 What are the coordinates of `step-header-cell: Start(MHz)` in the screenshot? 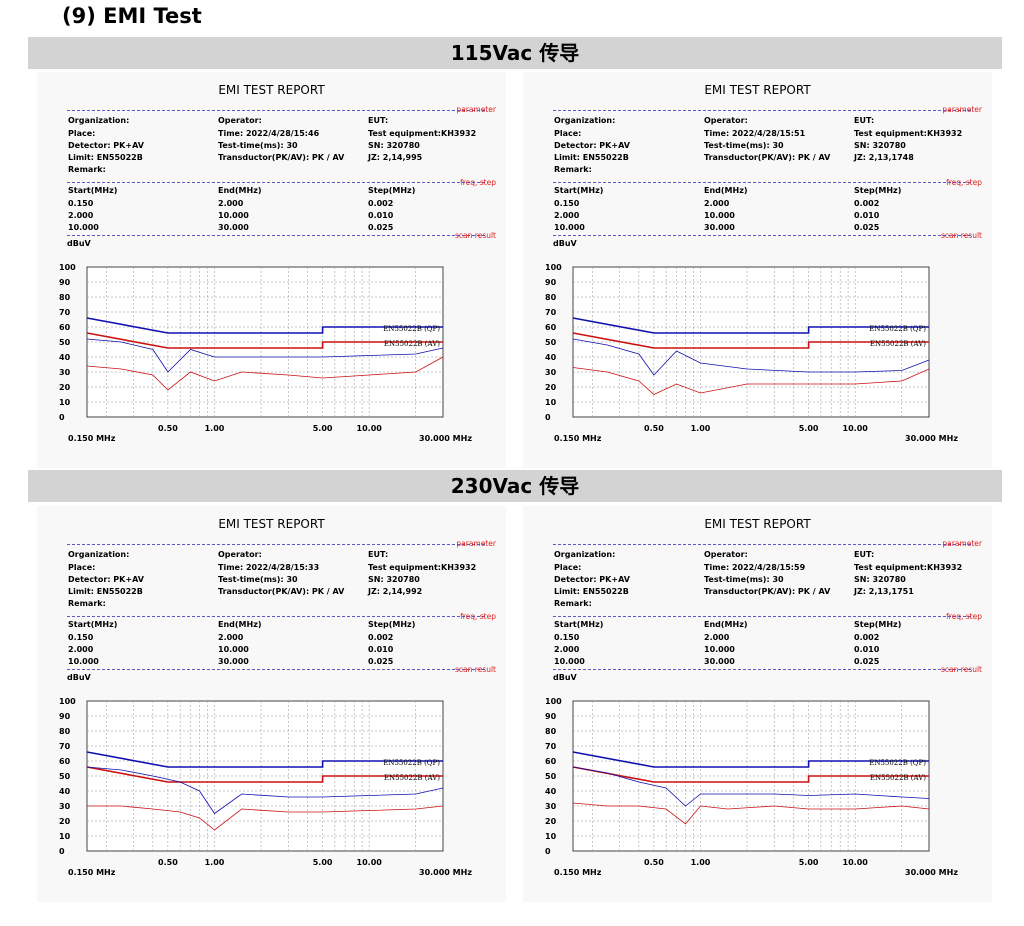 It's located at (93, 624).